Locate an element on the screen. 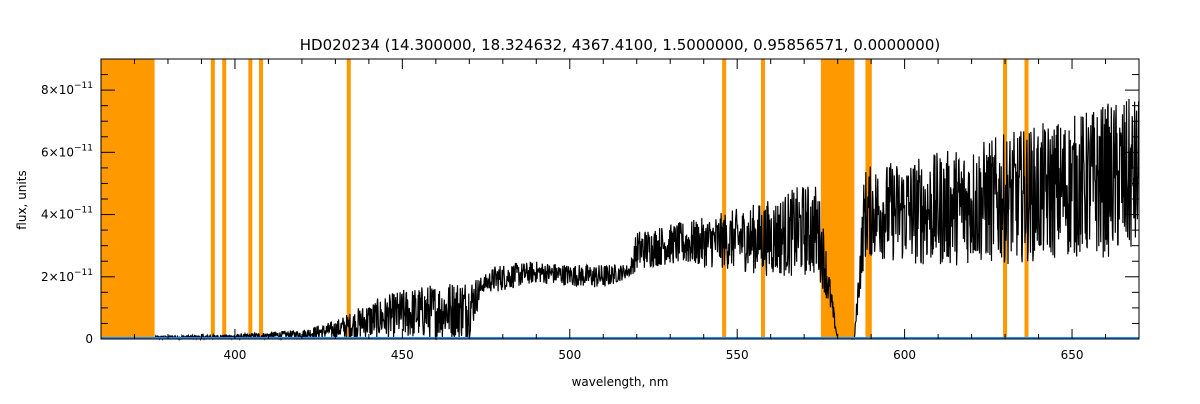 This screenshot has height=404, width=1200. y-tick-label: 4×10⁻¹¹ is located at coordinates (67, 214).